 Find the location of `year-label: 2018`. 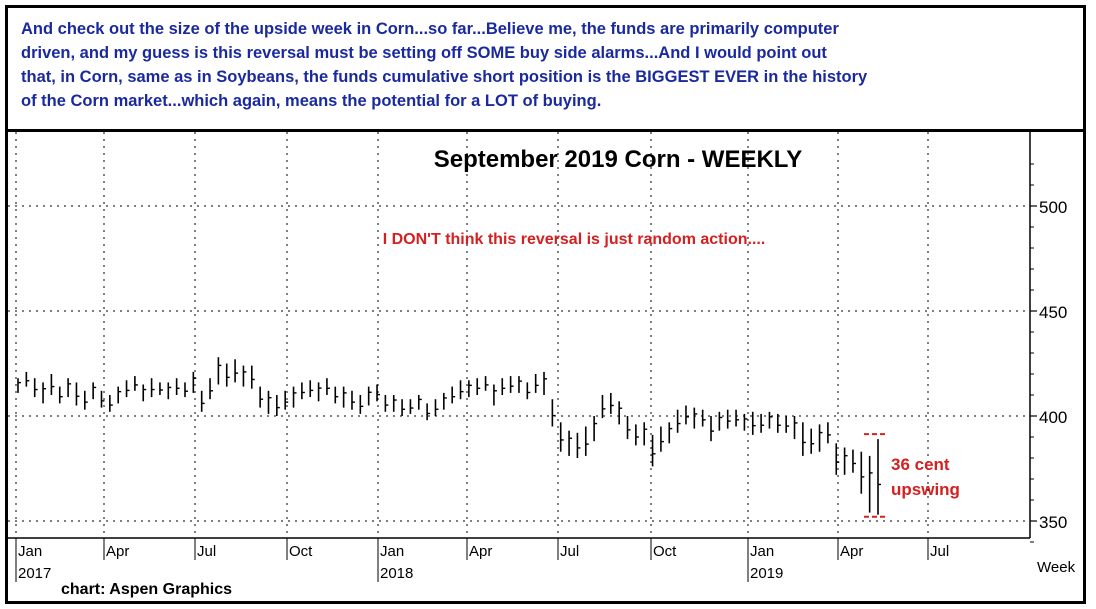

year-label: 2018 is located at coordinates (396, 573).